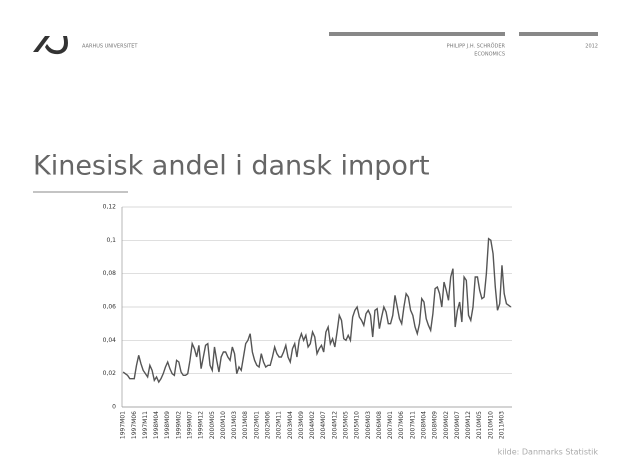 This screenshot has width=624, height=461. I want to click on x-tick-label: 2004M02, so click(312, 425).